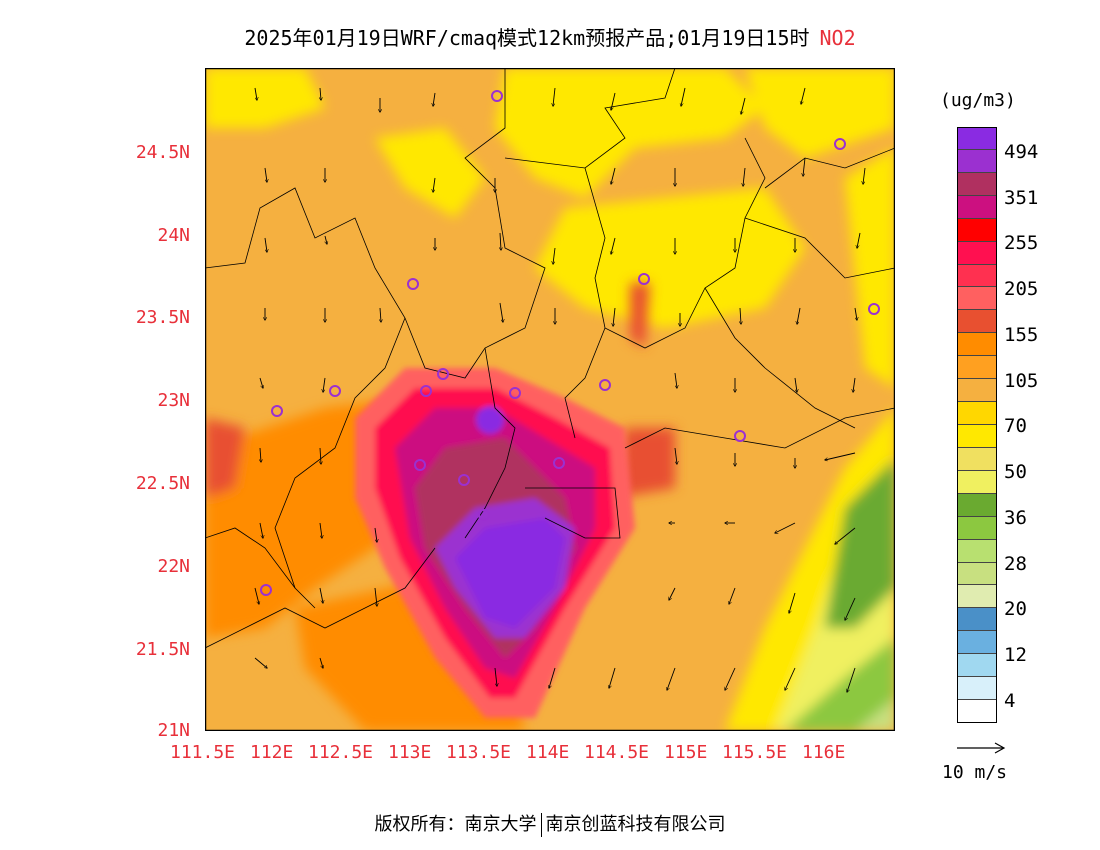 This screenshot has height=850, width=1100. Describe the element at coordinates (541, 825) in the screenshot. I see `footer-divider` at that location.